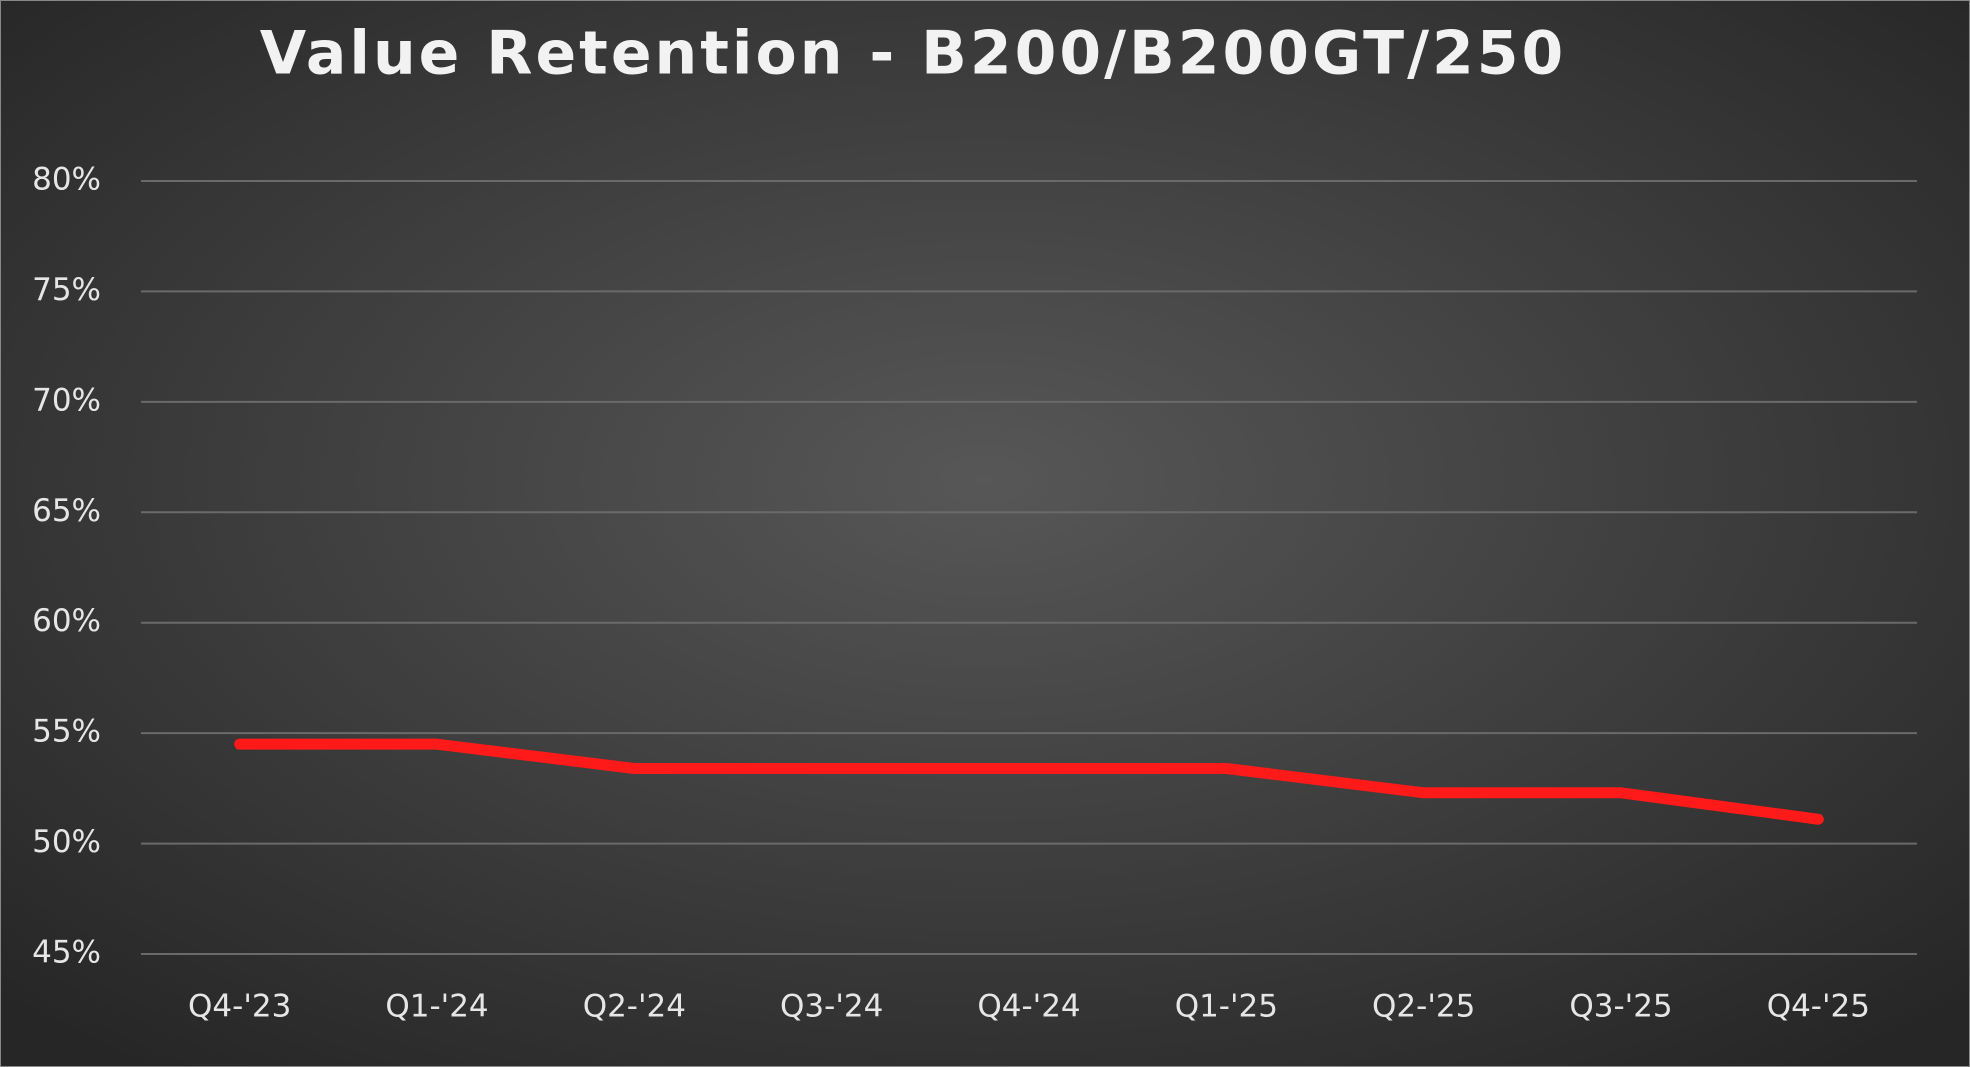  What do you see at coordinates (831, 1007) in the screenshot?
I see `x-tick-label: Q3-'24` at bounding box center [831, 1007].